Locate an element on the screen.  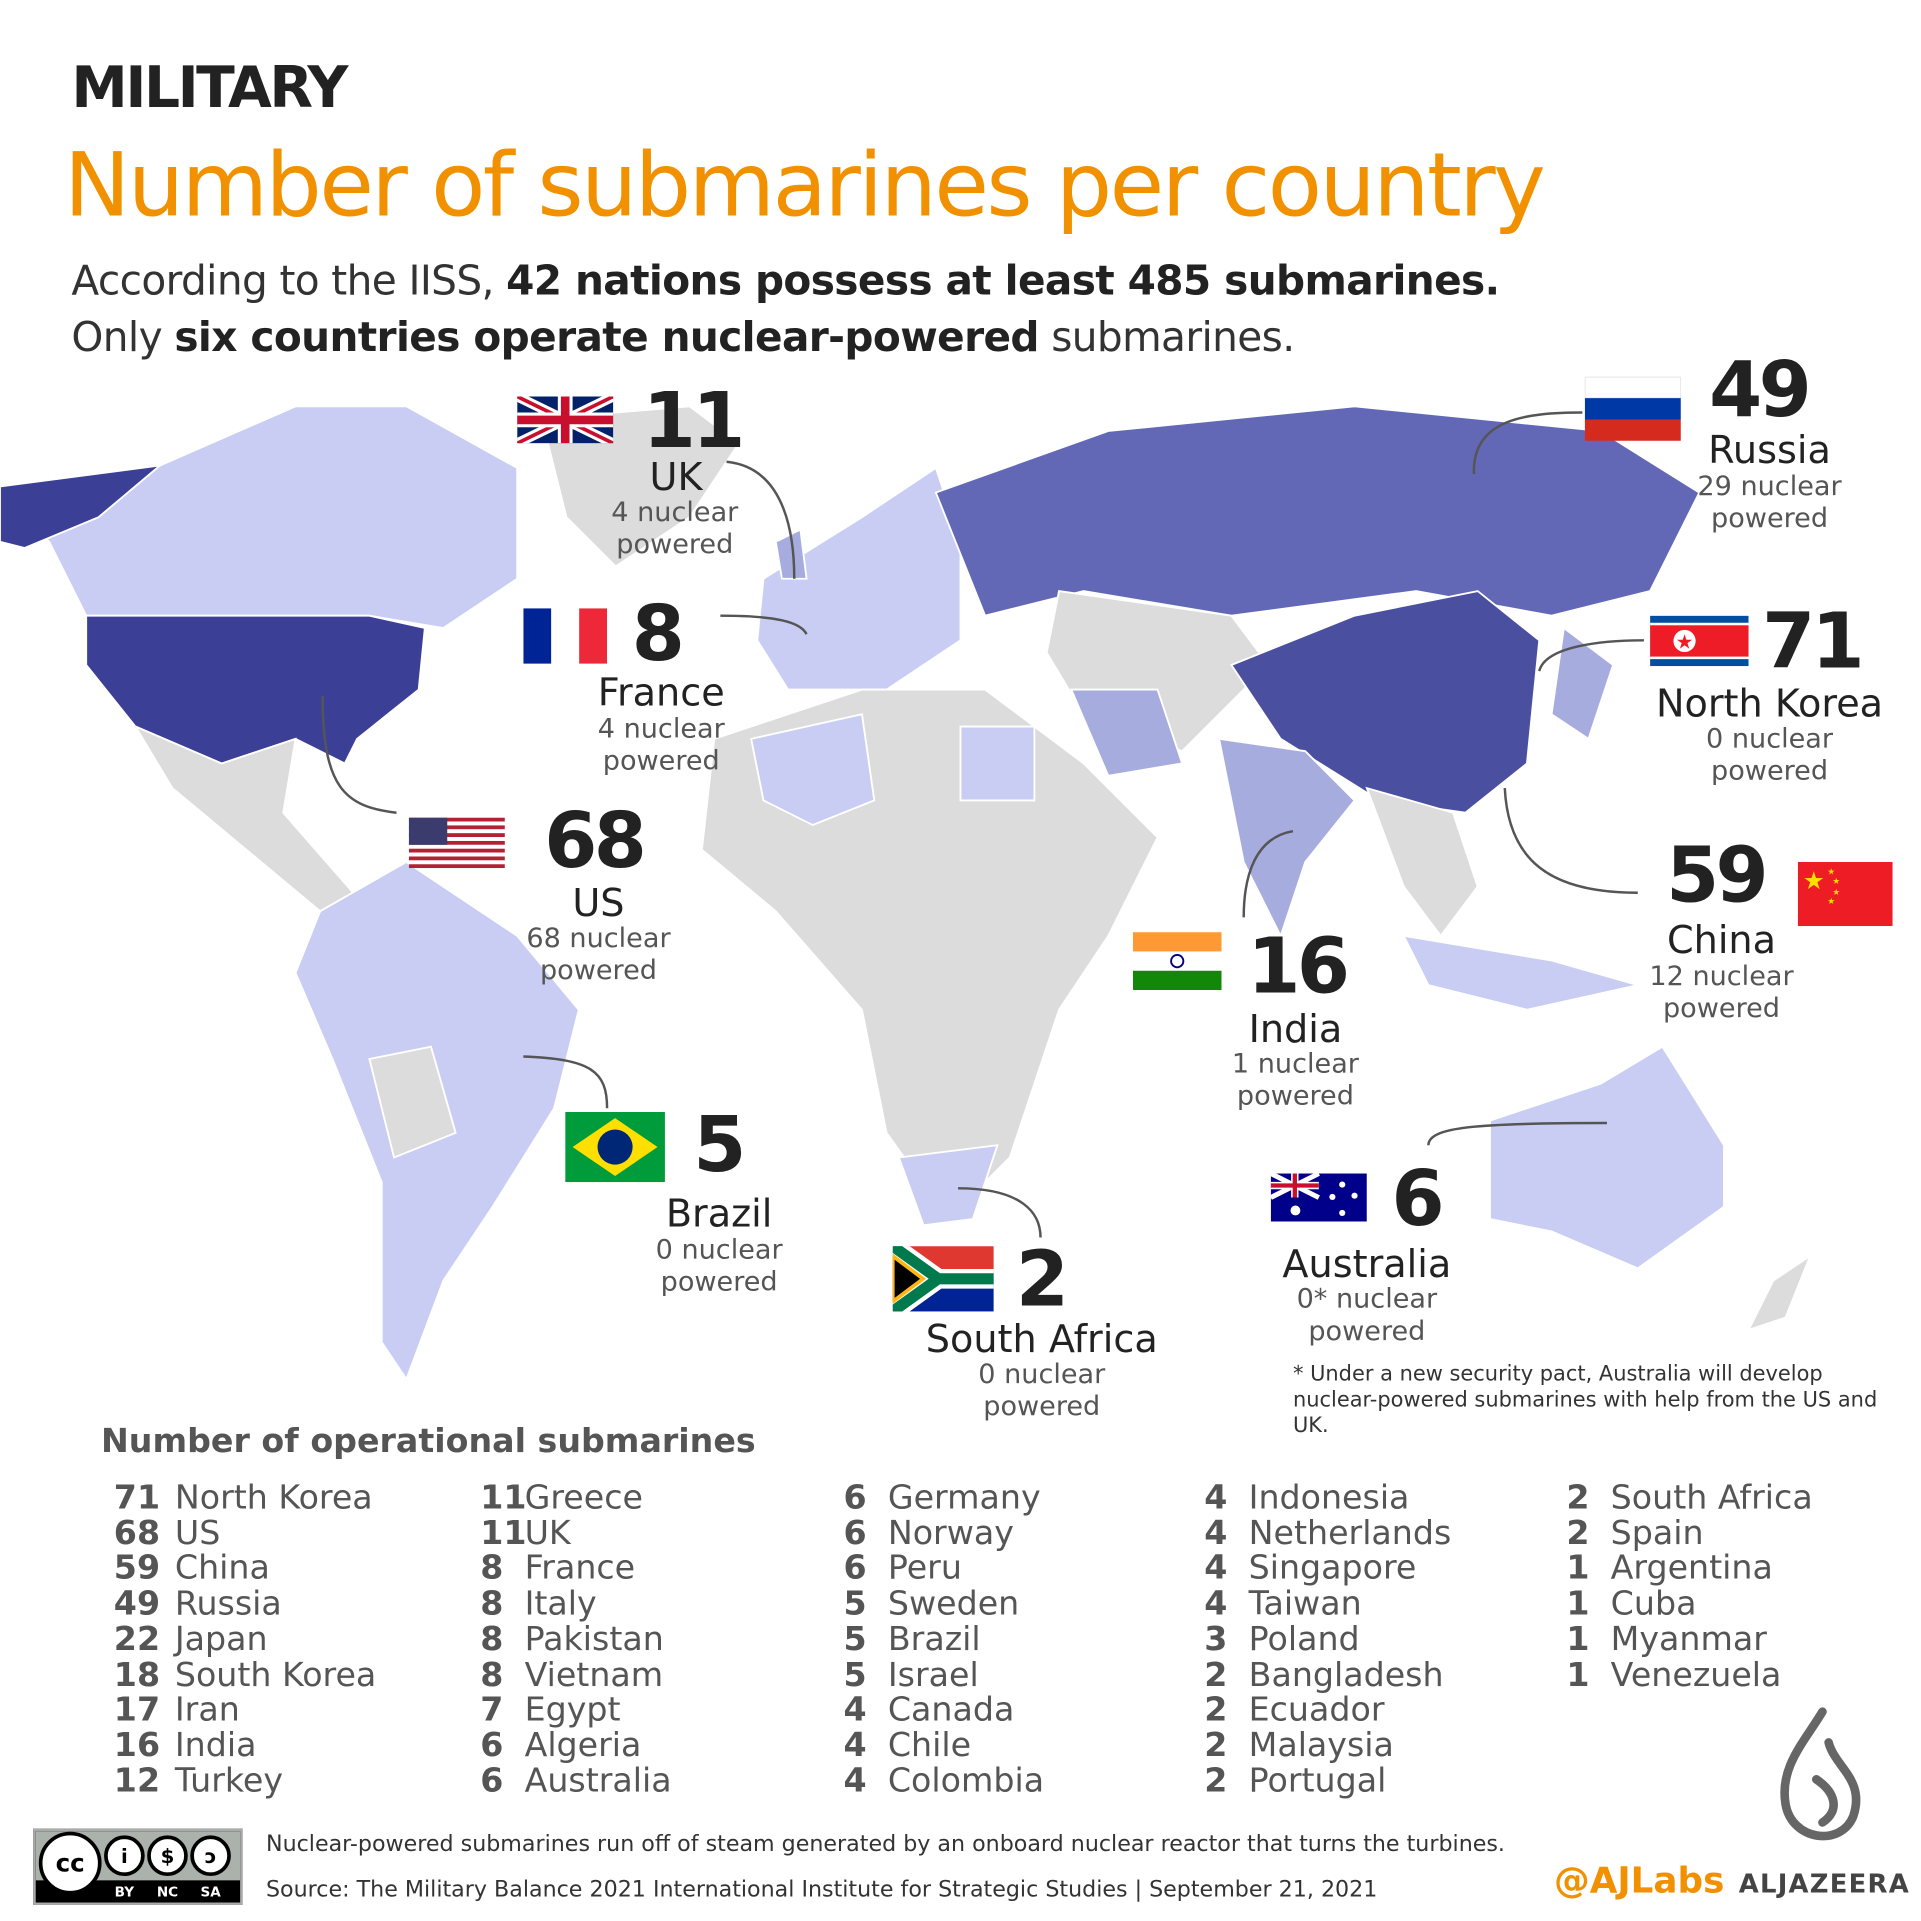
list-item: 4 Netherlands is located at coordinates (1327, 1533).